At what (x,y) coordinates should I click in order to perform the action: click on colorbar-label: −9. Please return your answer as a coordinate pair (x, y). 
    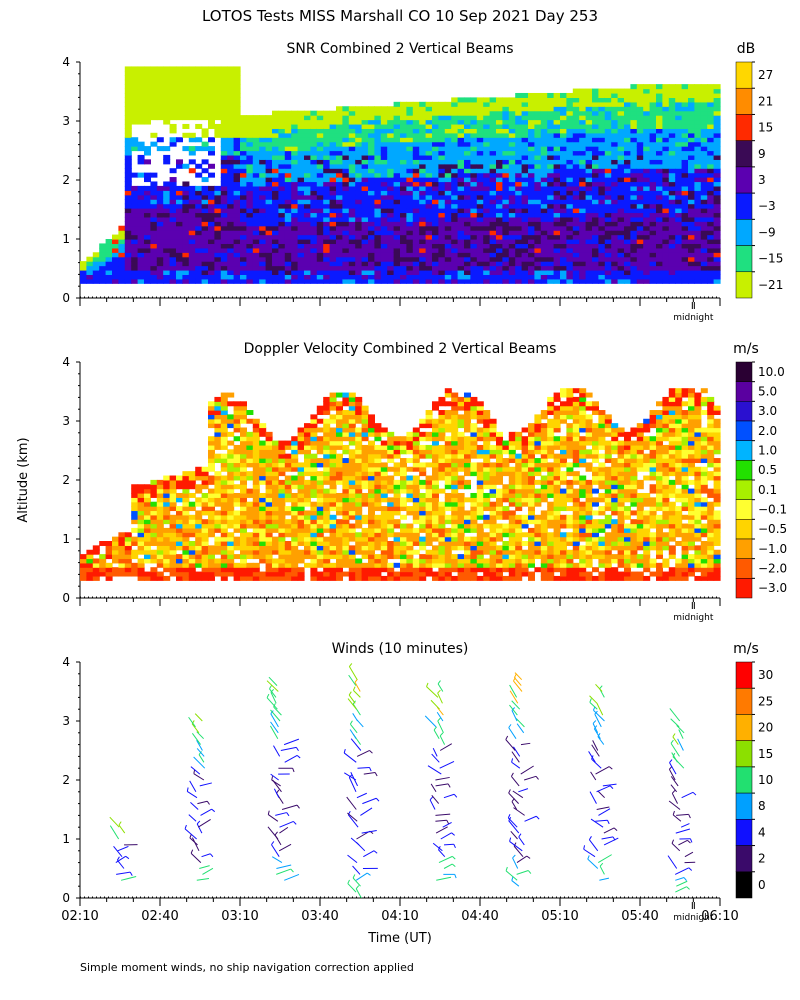
    Looking at the image, I should click on (767, 232).